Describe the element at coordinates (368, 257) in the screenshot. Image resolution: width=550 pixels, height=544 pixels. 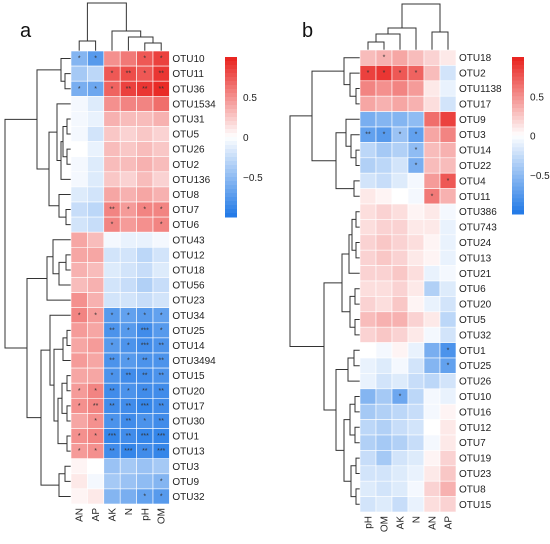
I see `heatmap-cell-otu13-ph` at that location.